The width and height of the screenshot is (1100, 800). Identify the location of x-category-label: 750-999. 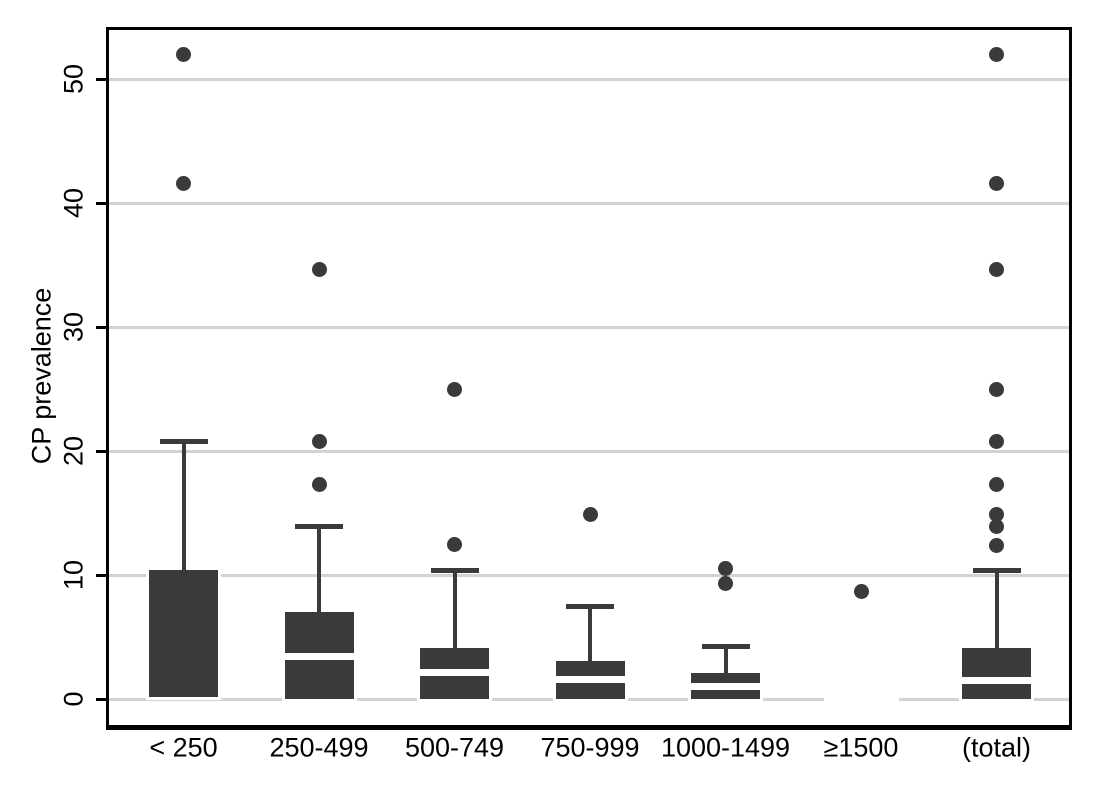
(590, 747).